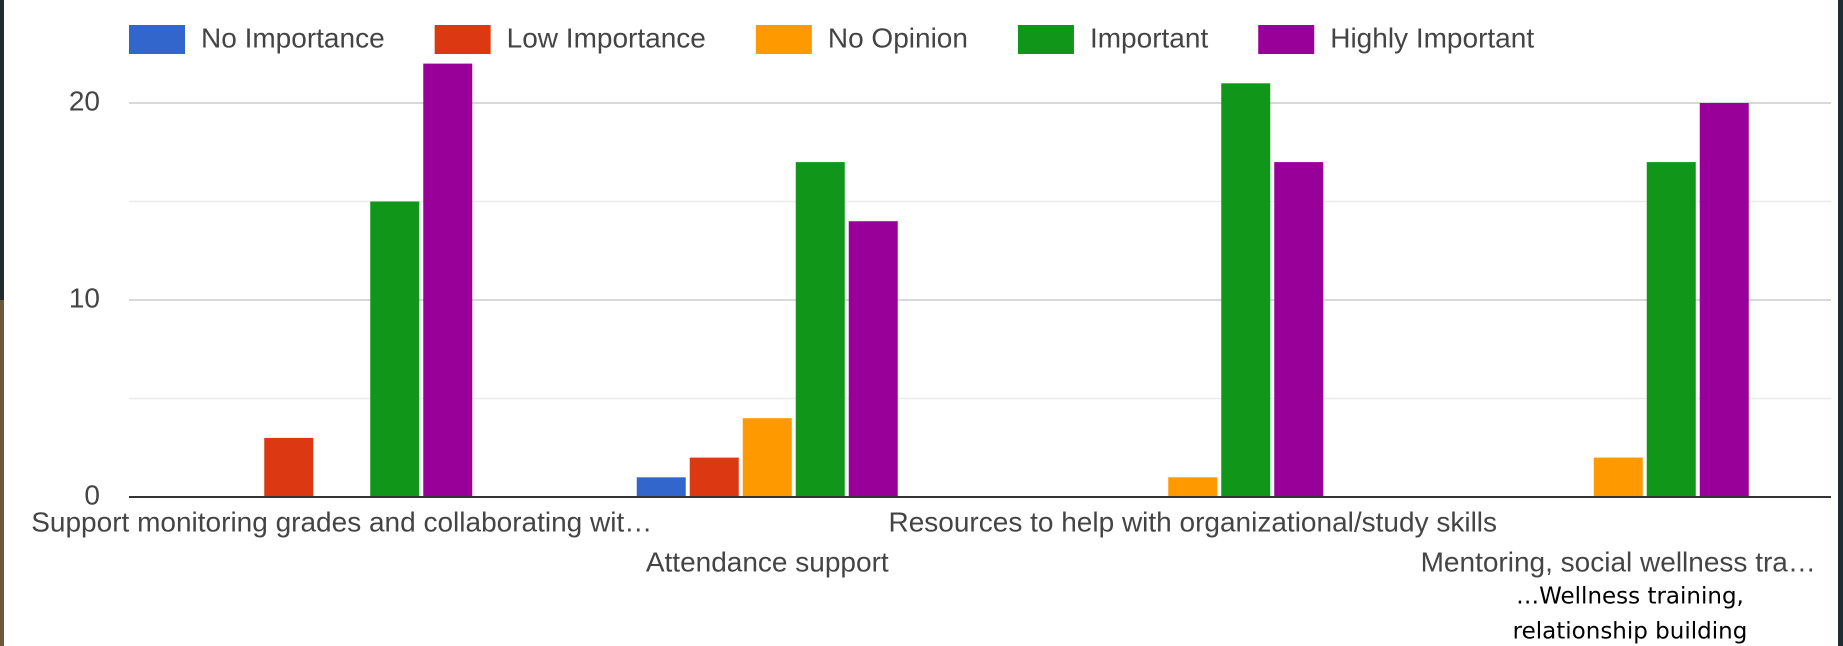 The image size is (1843, 646). What do you see at coordinates (898, 37) in the screenshot?
I see `legend-label: No Opinion` at bounding box center [898, 37].